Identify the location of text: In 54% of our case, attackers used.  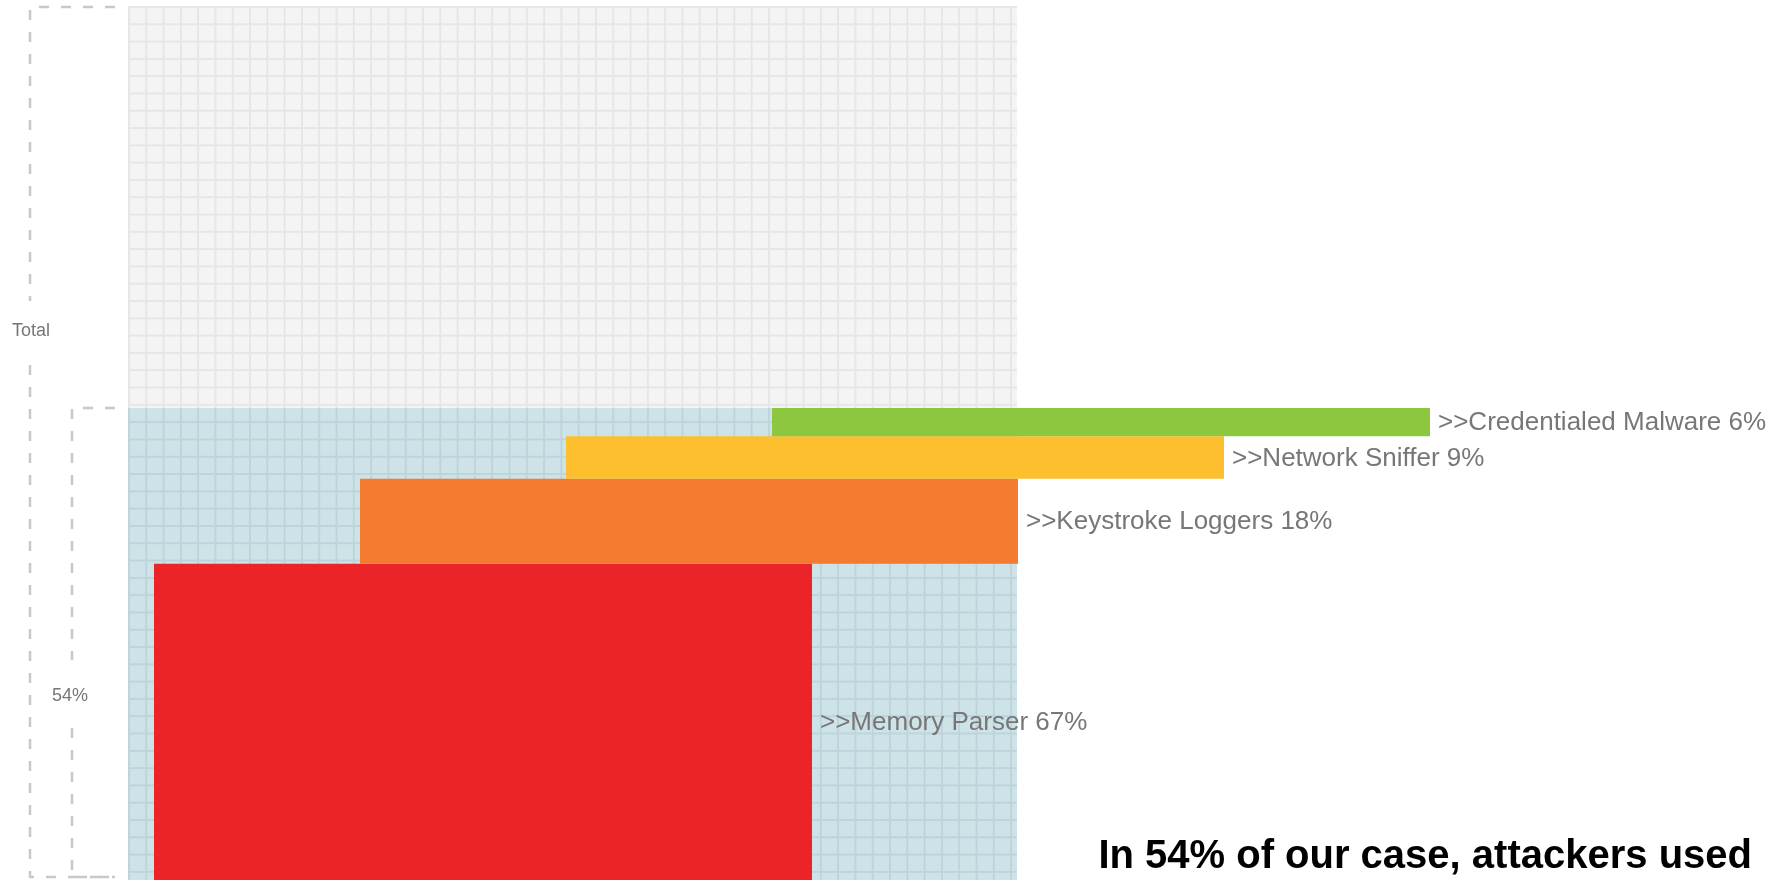
(1425, 854).